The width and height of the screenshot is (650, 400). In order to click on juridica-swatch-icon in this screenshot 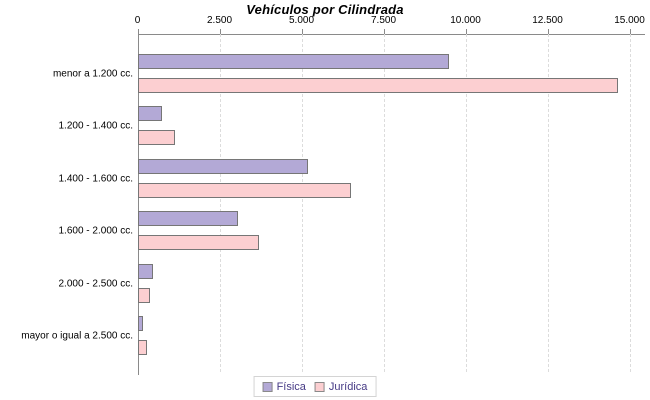, I will do `click(319, 386)`.